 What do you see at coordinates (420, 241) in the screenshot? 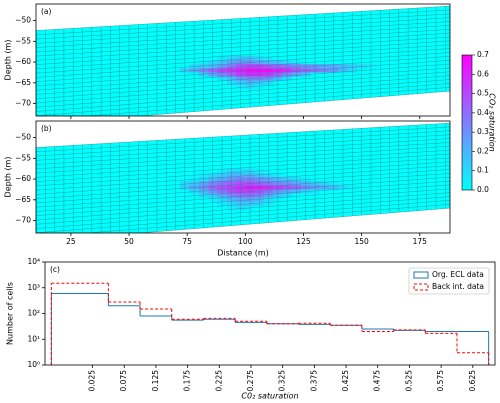
I see `x-tick-label: 175` at bounding box center [420, 241].